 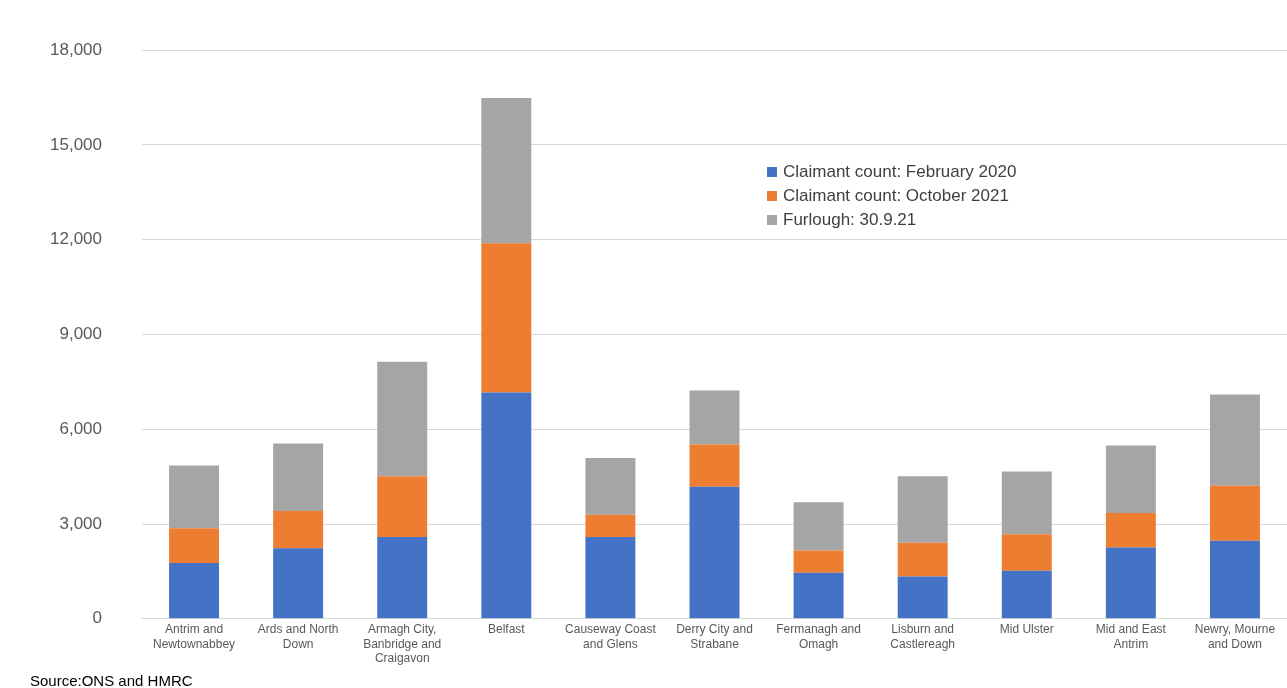 What do you see at coordinates (714, 636) in the screenshot?
I see `x-tick-label: Derry City and Strabane` at bounding box center [714, 636].